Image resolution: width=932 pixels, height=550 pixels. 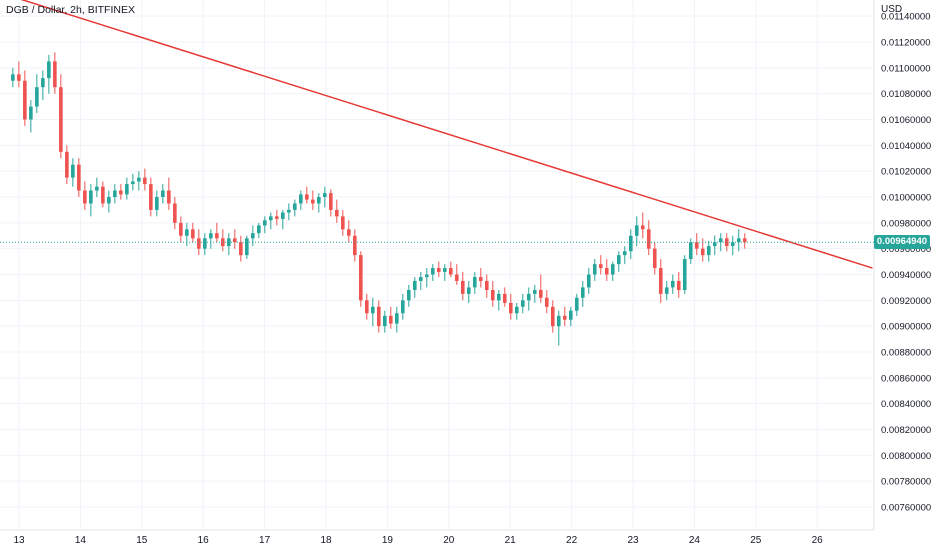 I want to click on price-tick-label: 0.01040000, so click(x=906, y=146).